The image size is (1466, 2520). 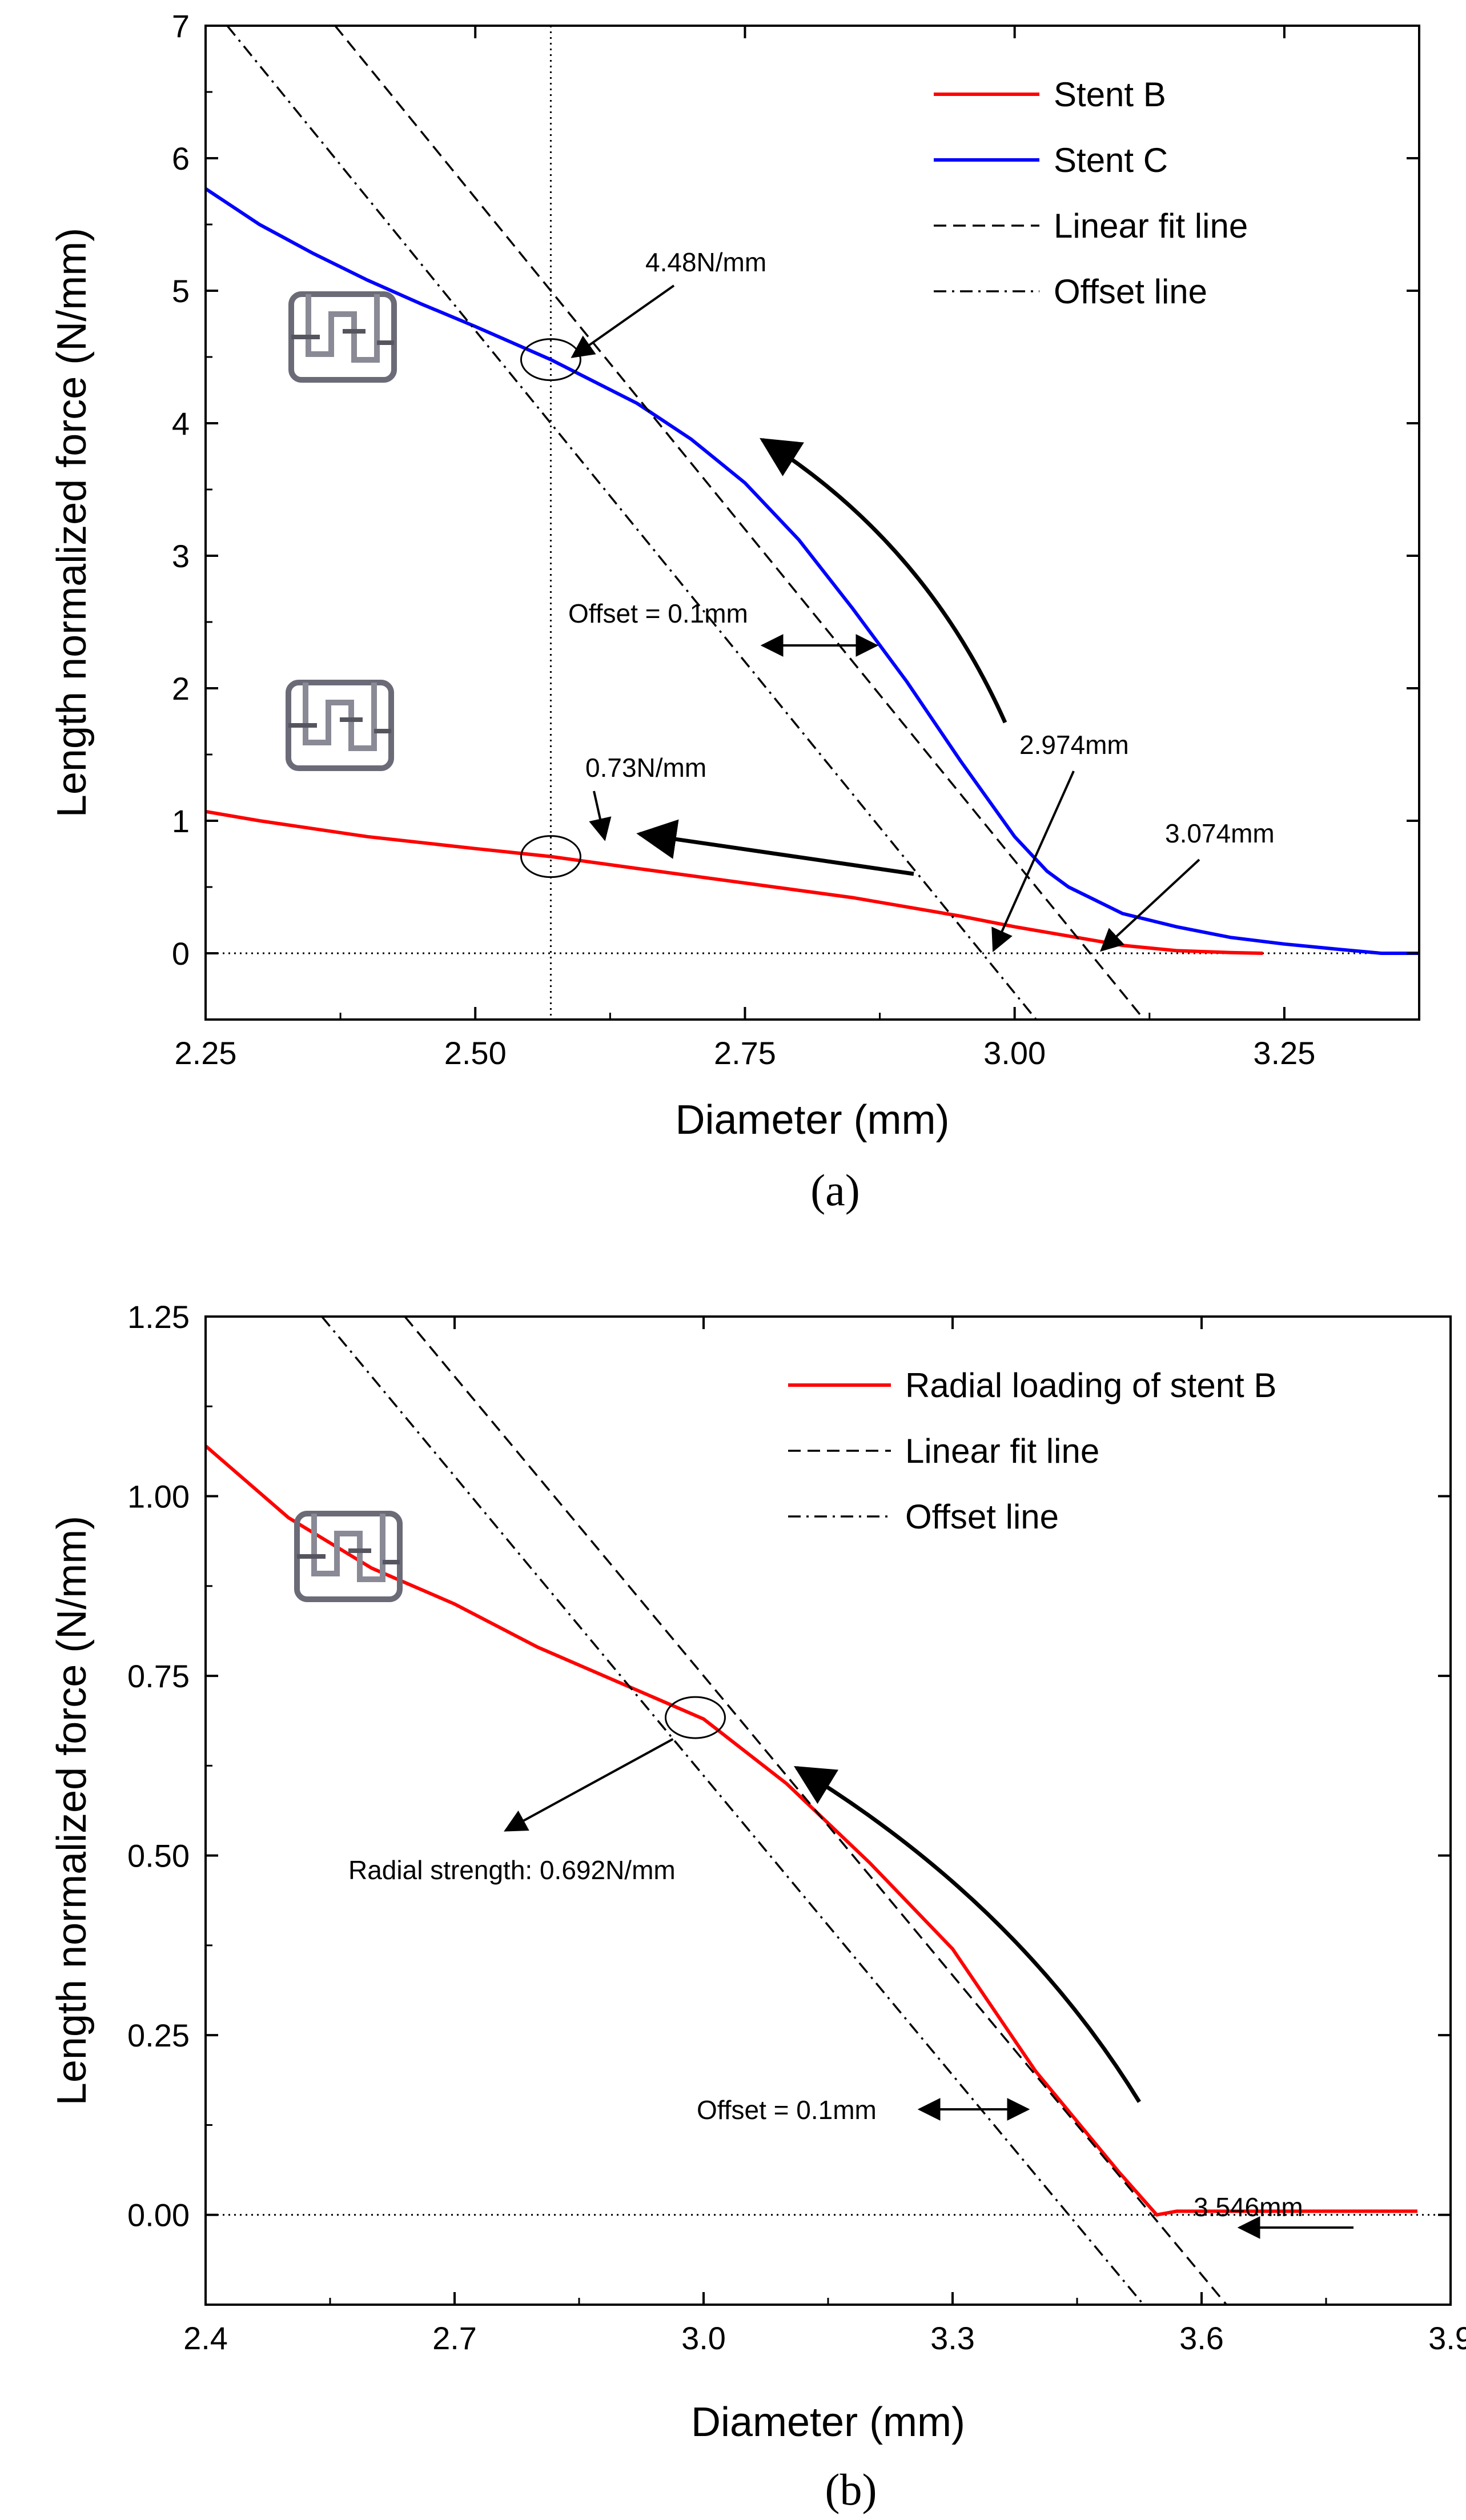 I want to click on annotation-intercept-fit: 3.074mm, so click(x=1220, y=833).